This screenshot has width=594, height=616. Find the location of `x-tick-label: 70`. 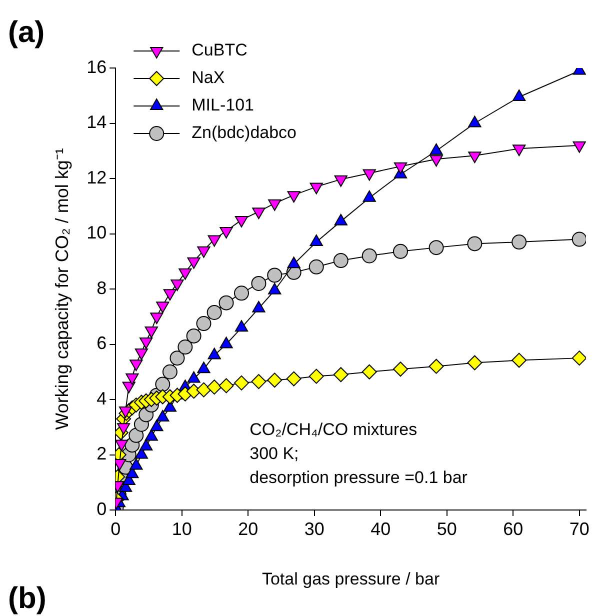

x-tick-label: 70 is located at coordinates (579, 528).